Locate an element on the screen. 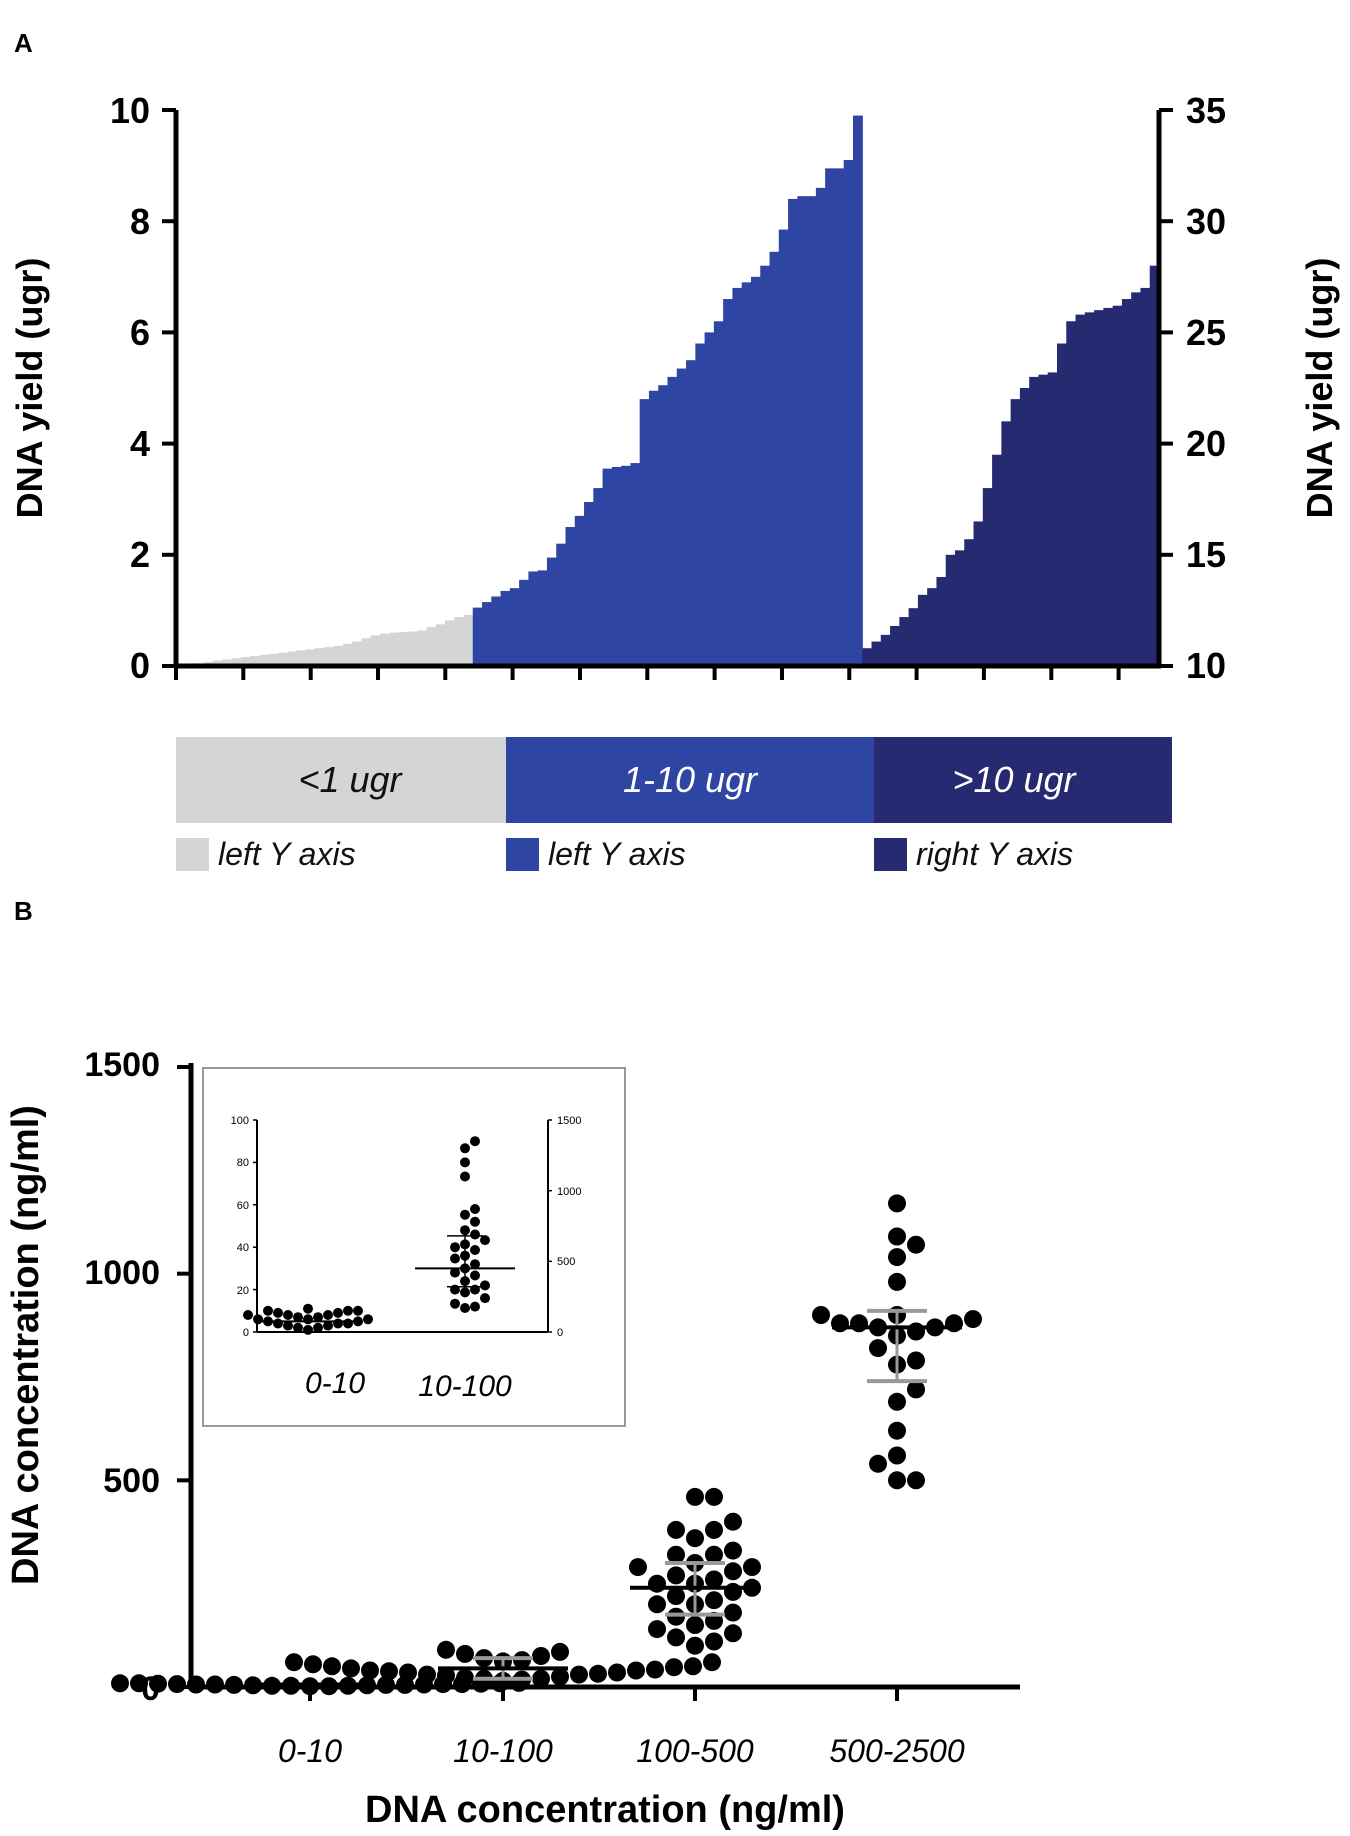 The width and height of the screenshot is (1350, 1836). a-left-tick-label: 0 is located at coordinates (140, 665).